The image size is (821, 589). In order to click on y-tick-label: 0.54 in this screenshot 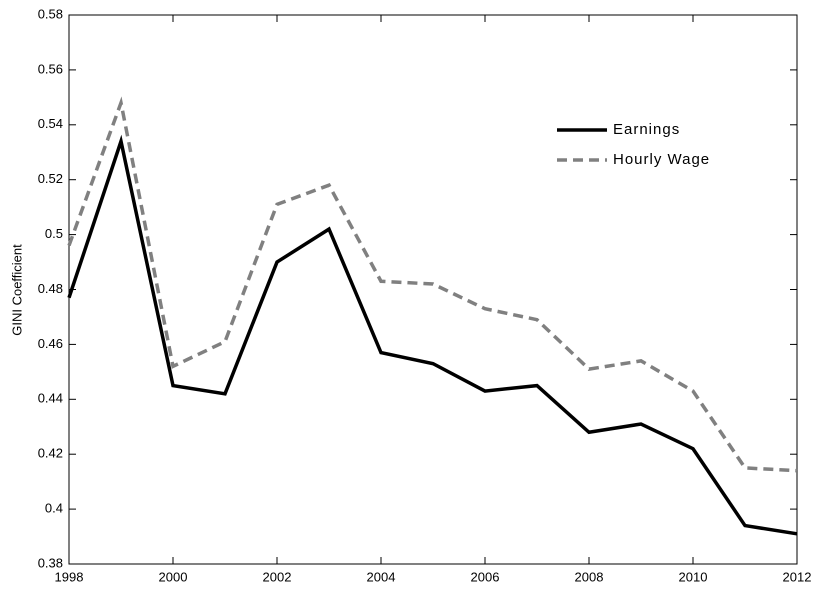, I will do `click(50, 123)`.